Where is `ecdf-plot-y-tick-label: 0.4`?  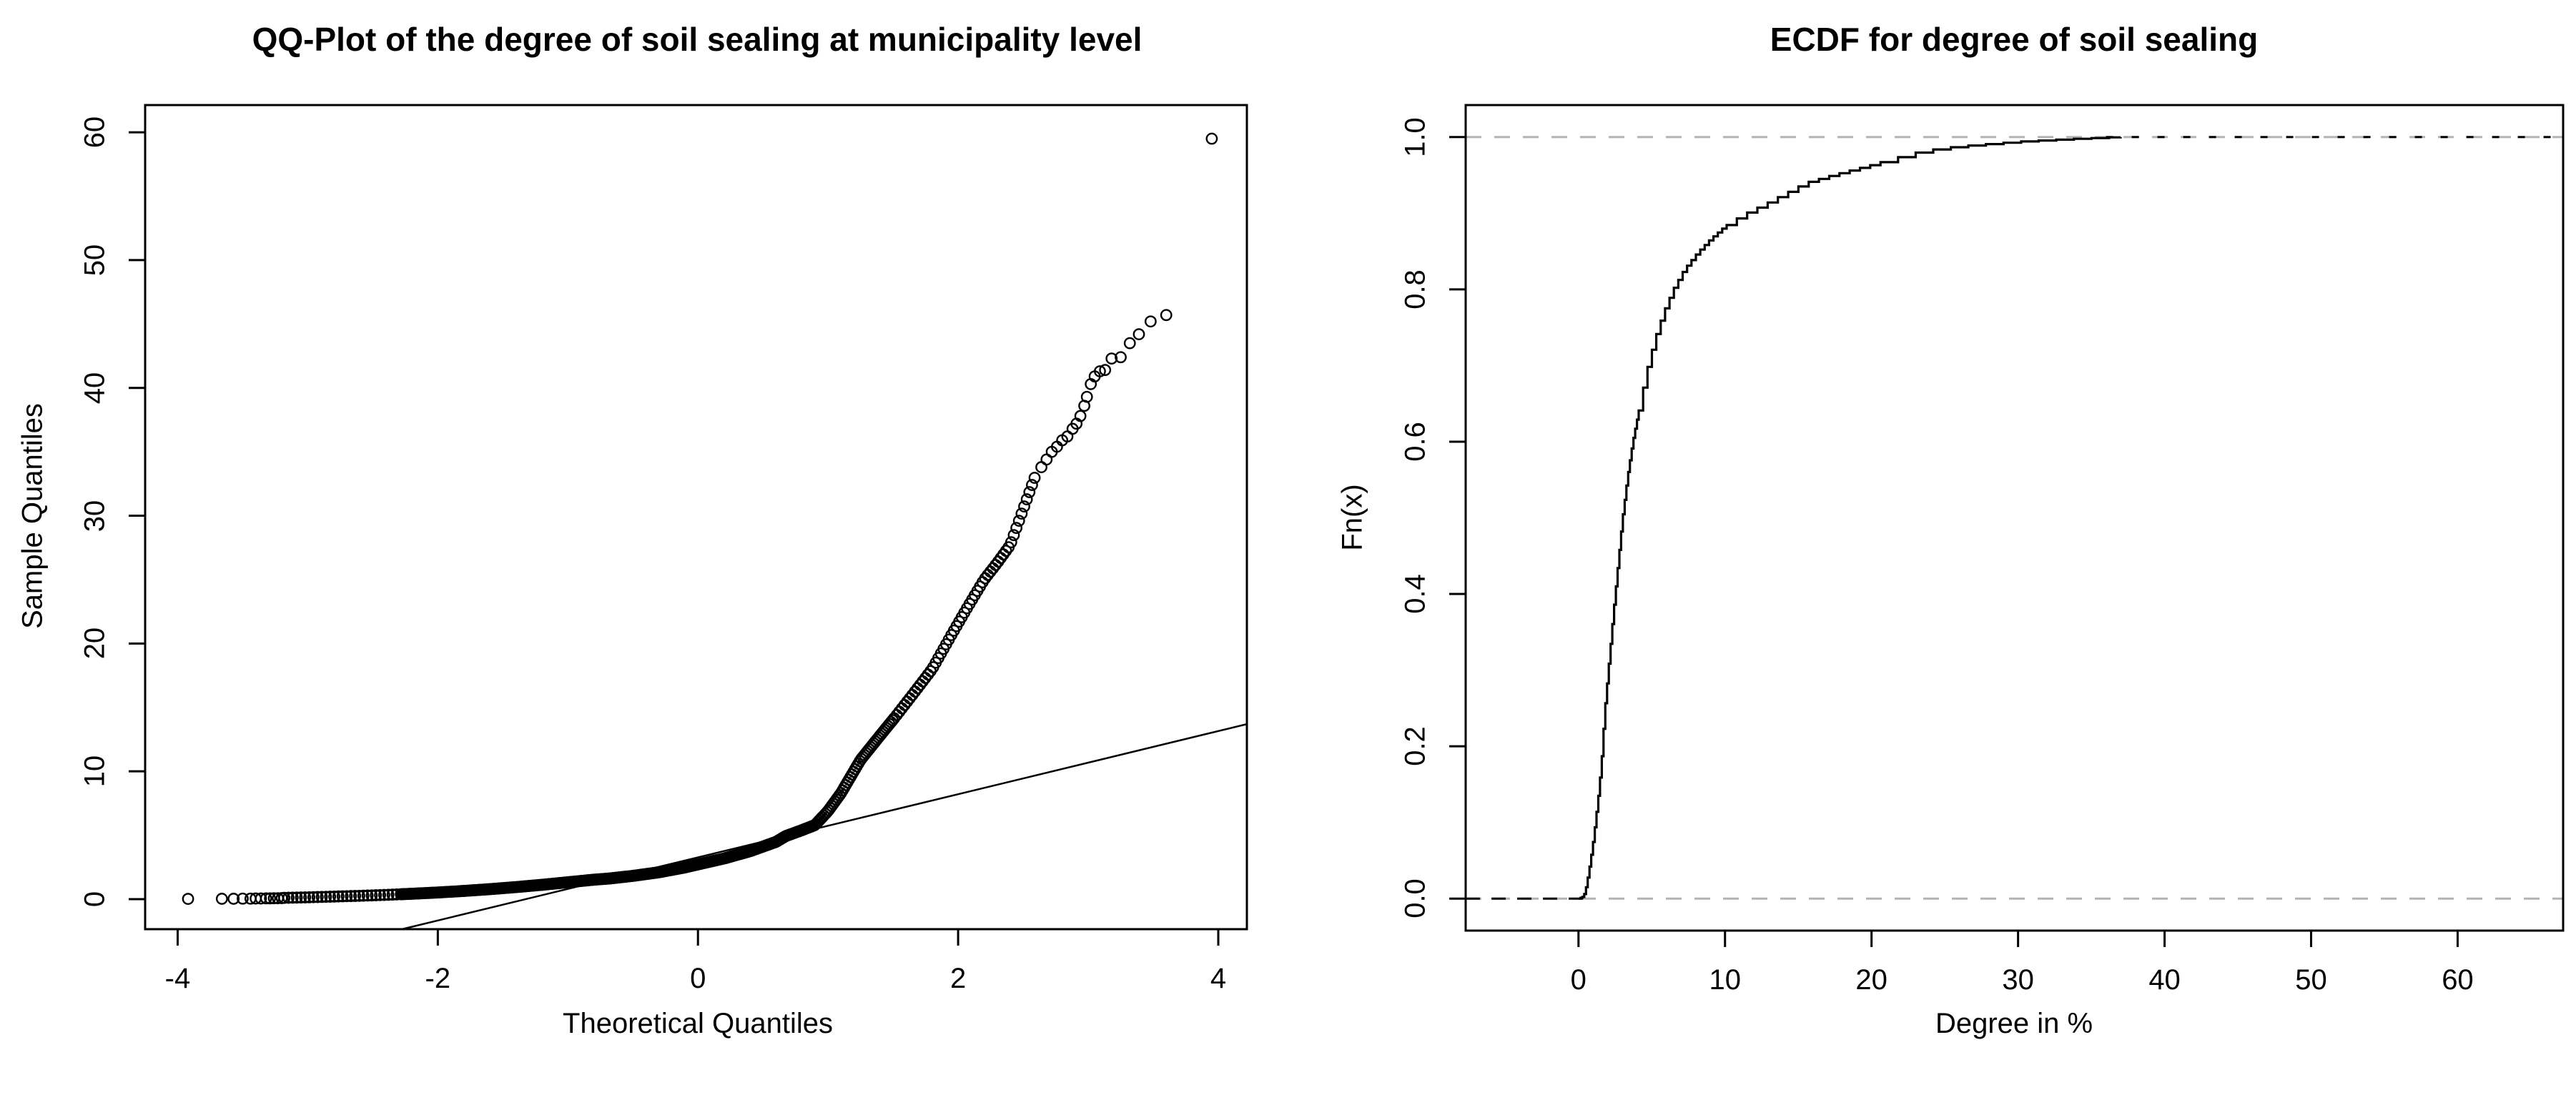 ecdf-plot-y-tick-label: 0.4 is located at coordinates (1415, 594).